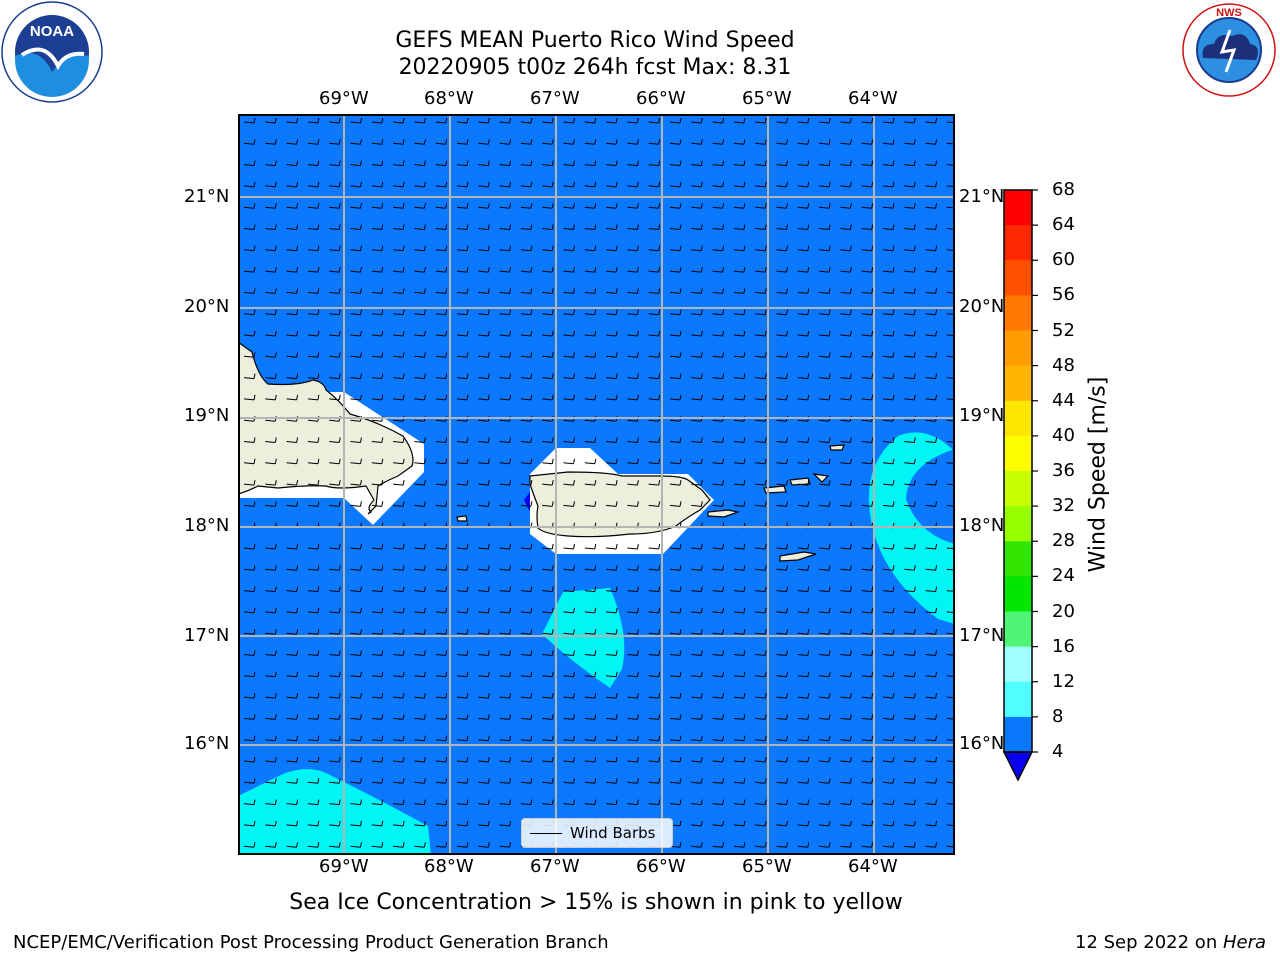  What do you see at coordinates (1063, 541) in the screenshot?
I see `colorbar-tick-label: 28` at bounding box center [1063, 541].